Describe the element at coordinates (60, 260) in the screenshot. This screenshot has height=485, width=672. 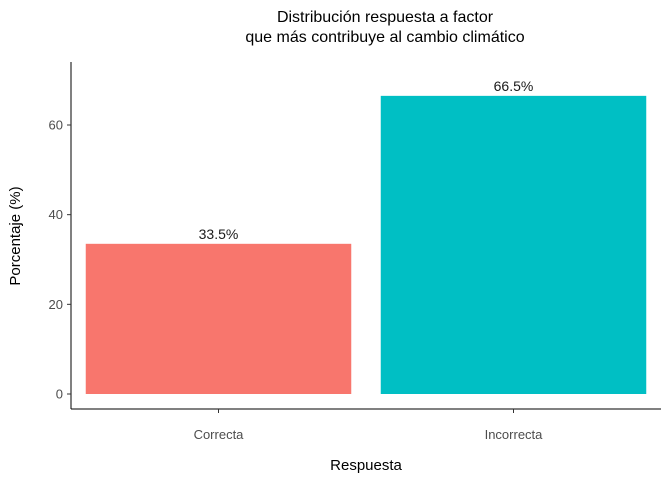
I see `y-ticks-group: 0 20 40 60` at that location.